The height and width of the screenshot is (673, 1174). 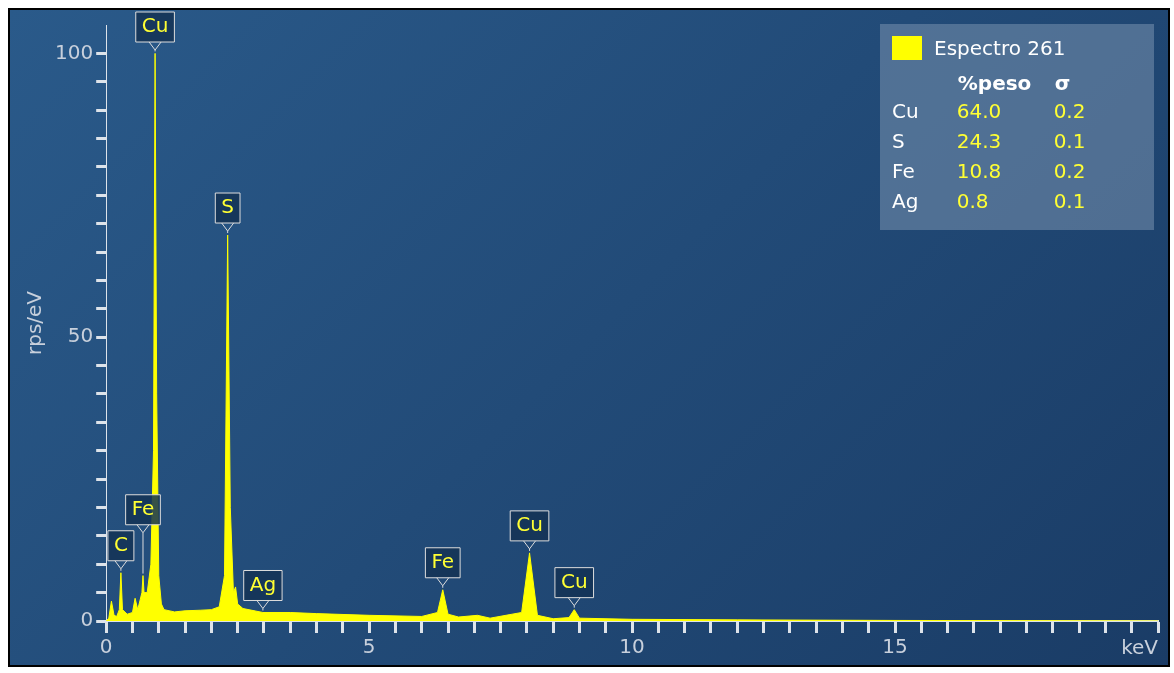 I want to click on annotation: C, so click(x=120, y=543).